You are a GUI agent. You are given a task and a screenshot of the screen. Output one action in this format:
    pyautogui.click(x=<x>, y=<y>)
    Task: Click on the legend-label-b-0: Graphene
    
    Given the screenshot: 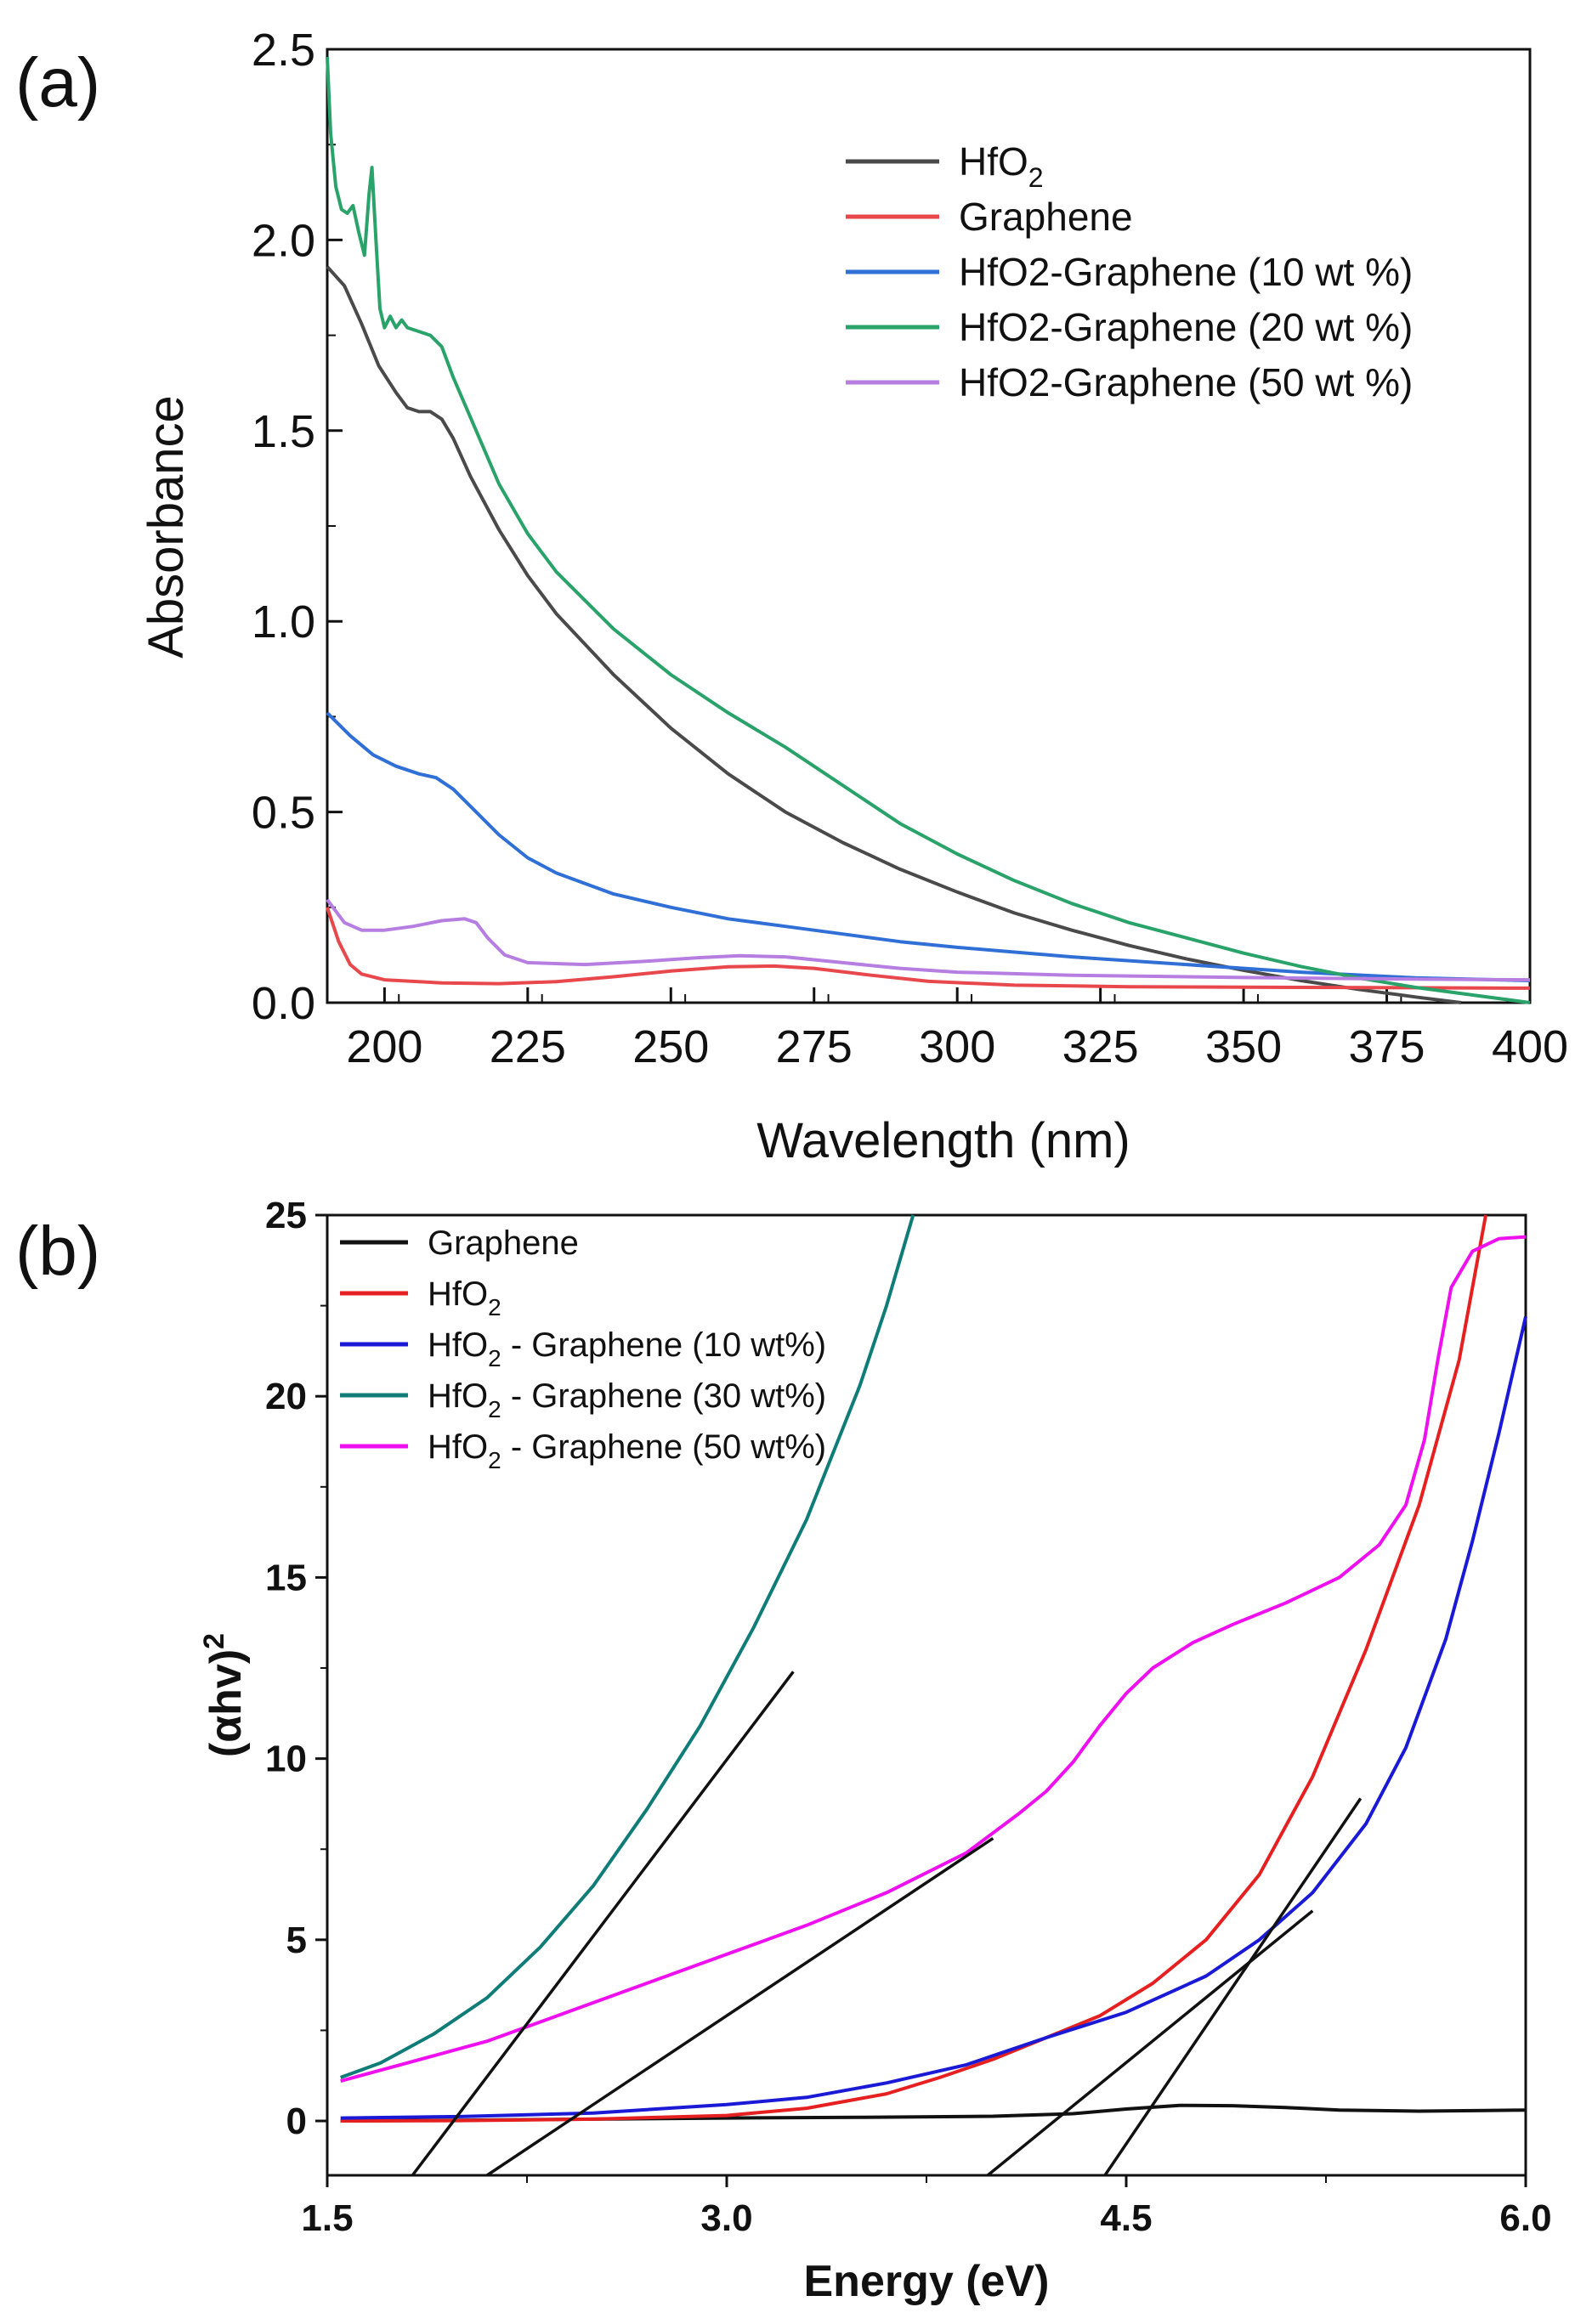 What is the action you would take?
    pyautogui.click(x=503, y=1243)
    